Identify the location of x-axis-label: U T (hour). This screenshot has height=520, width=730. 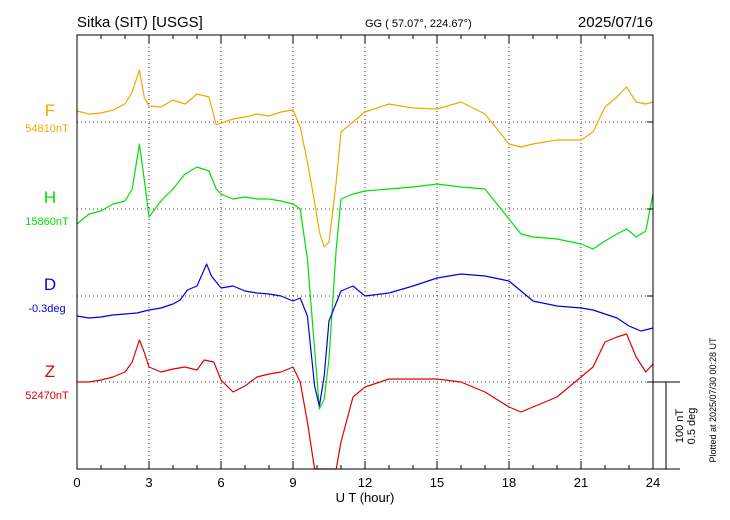
(365, 497).